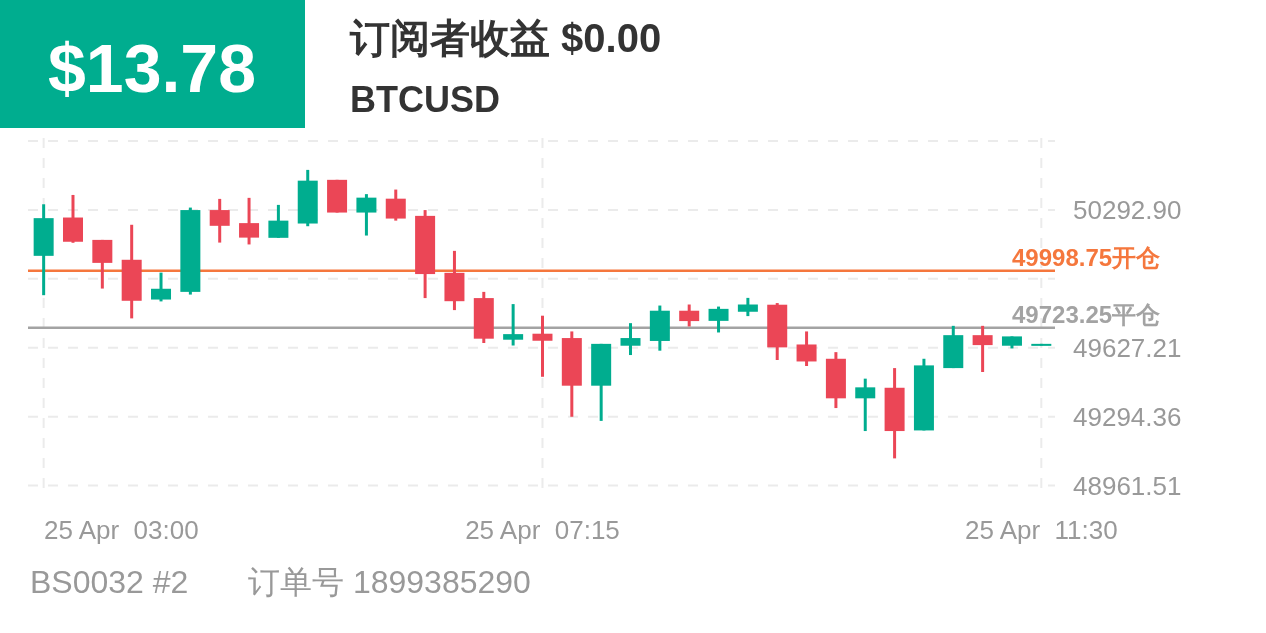  What do you see at coordinates (1087, 314) in the screenshot?
I see `ref-line-label: 49723.25平仓` at bounding box center [1087, 314].